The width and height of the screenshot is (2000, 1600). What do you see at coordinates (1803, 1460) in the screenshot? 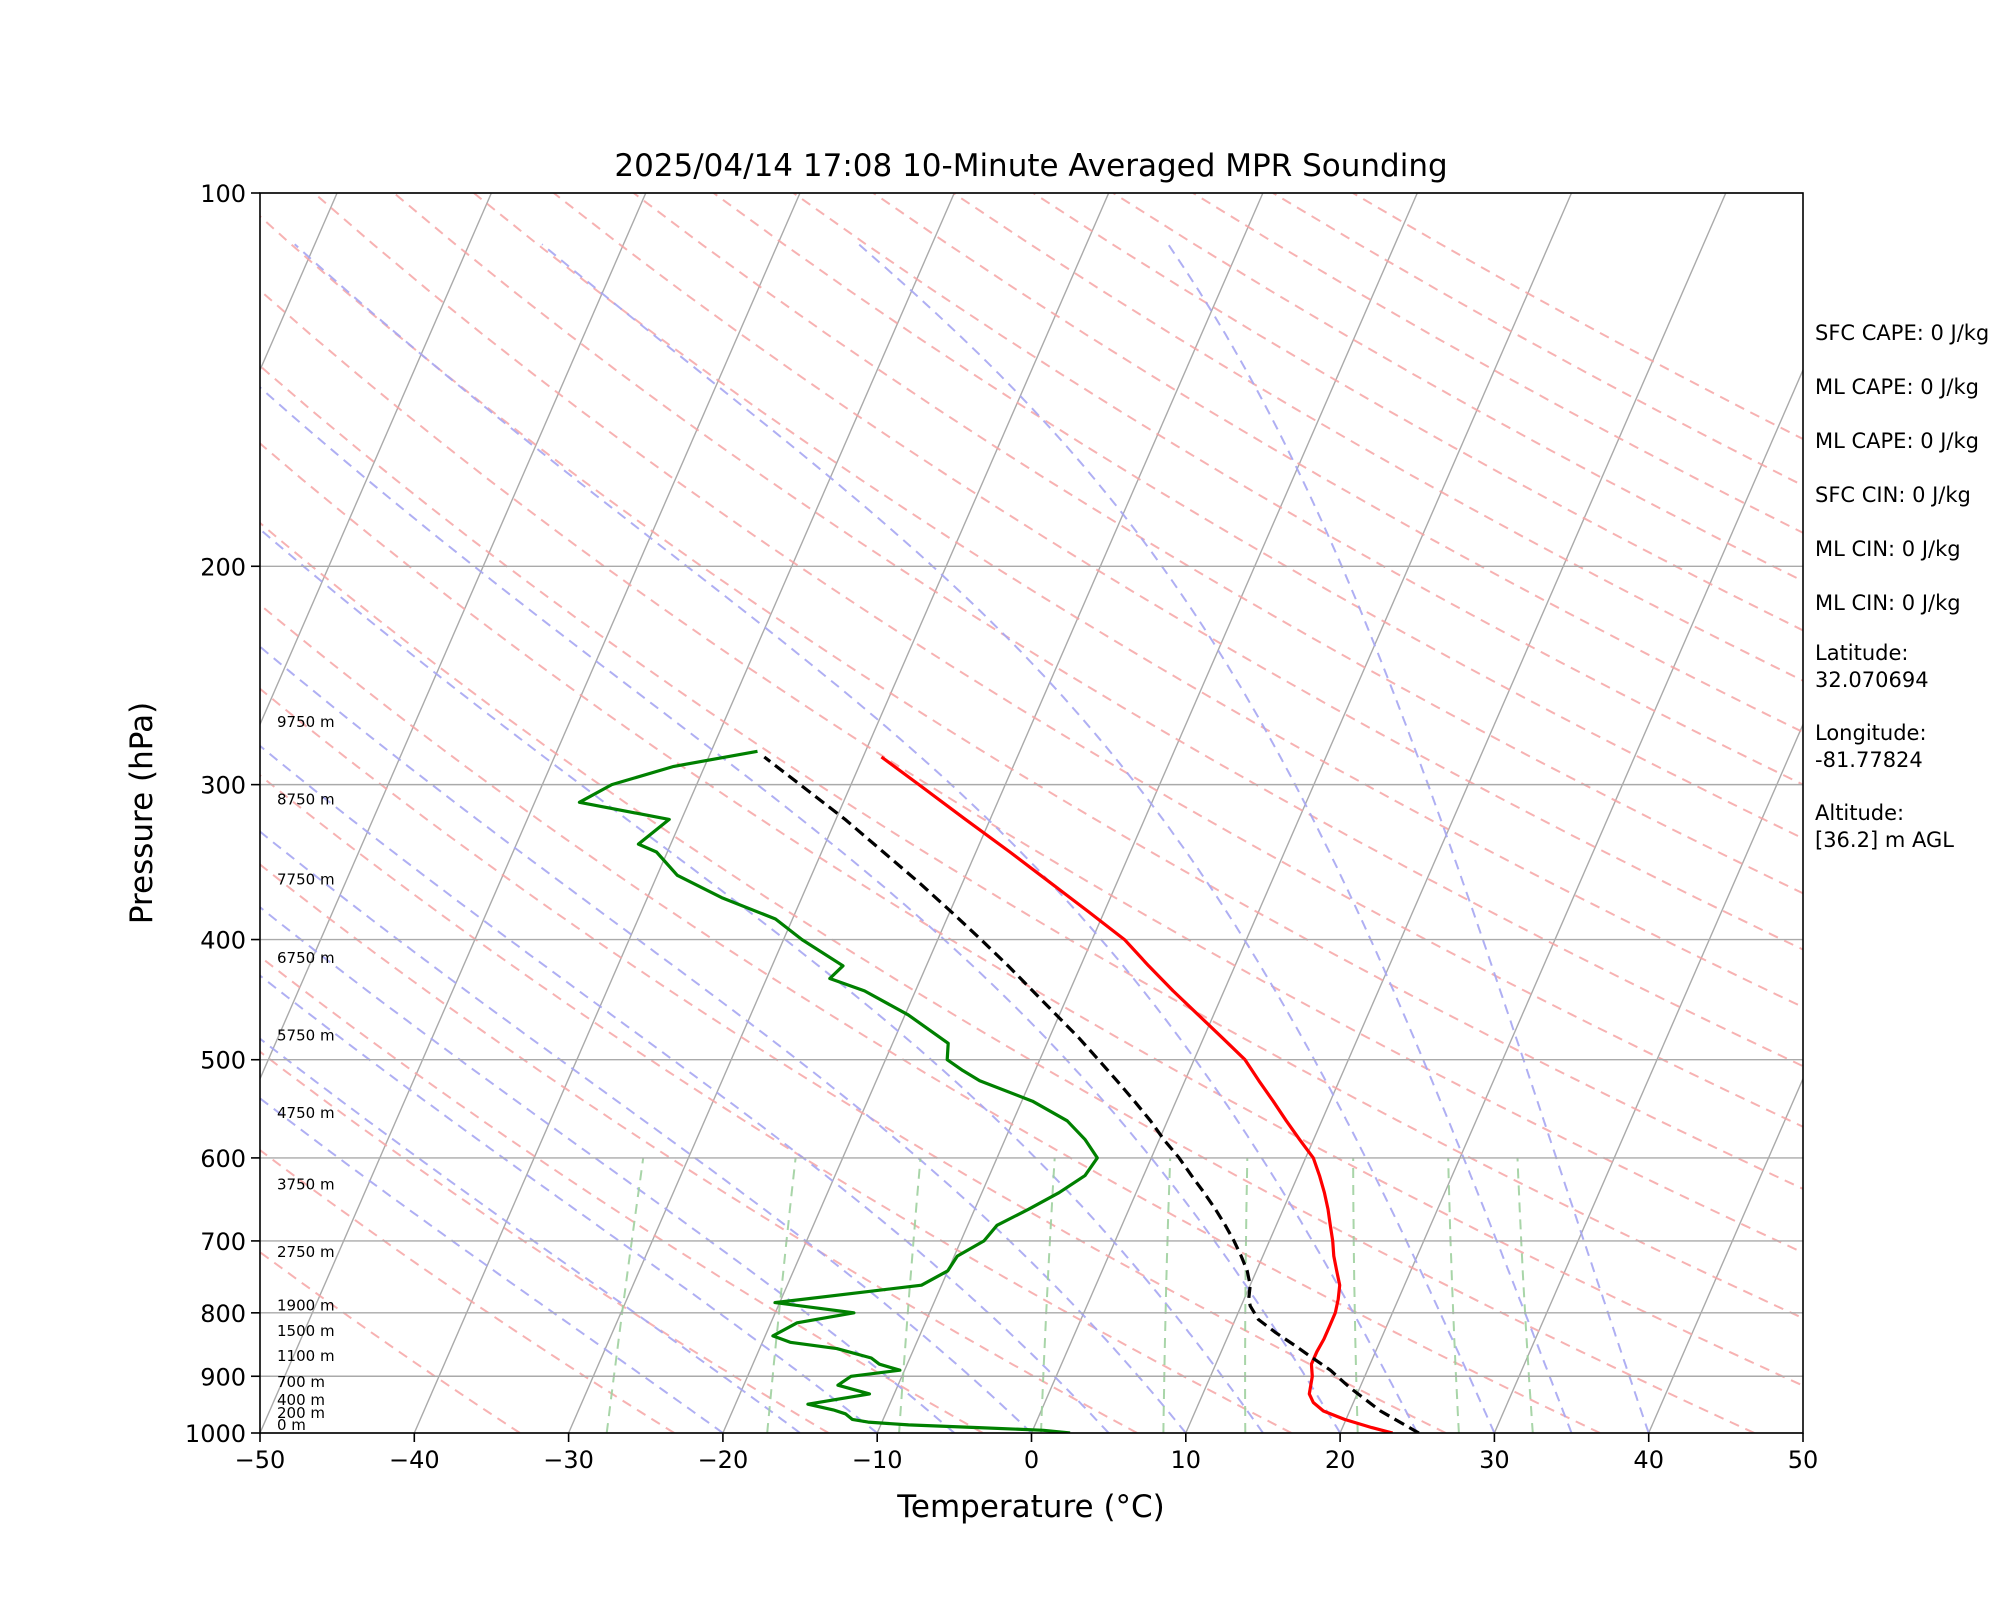
I see `x-tick-label: 50` at bounding box center [1803, 1460].